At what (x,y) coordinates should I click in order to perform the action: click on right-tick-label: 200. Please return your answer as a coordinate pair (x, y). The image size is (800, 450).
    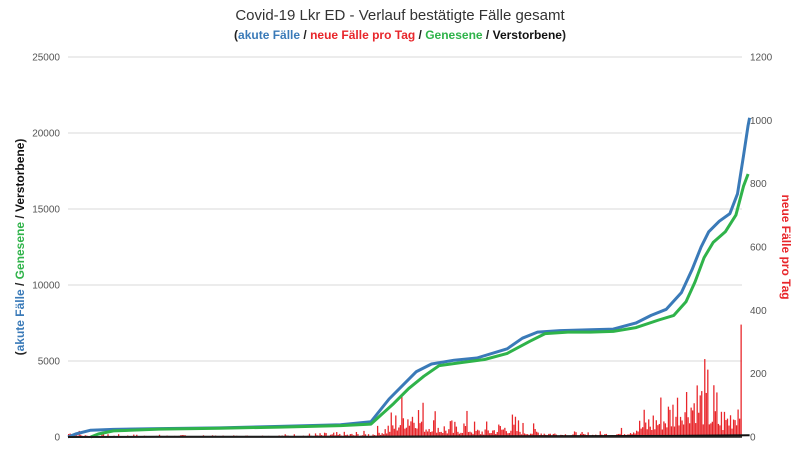
    Looking at the image, I should click on (758, 374).